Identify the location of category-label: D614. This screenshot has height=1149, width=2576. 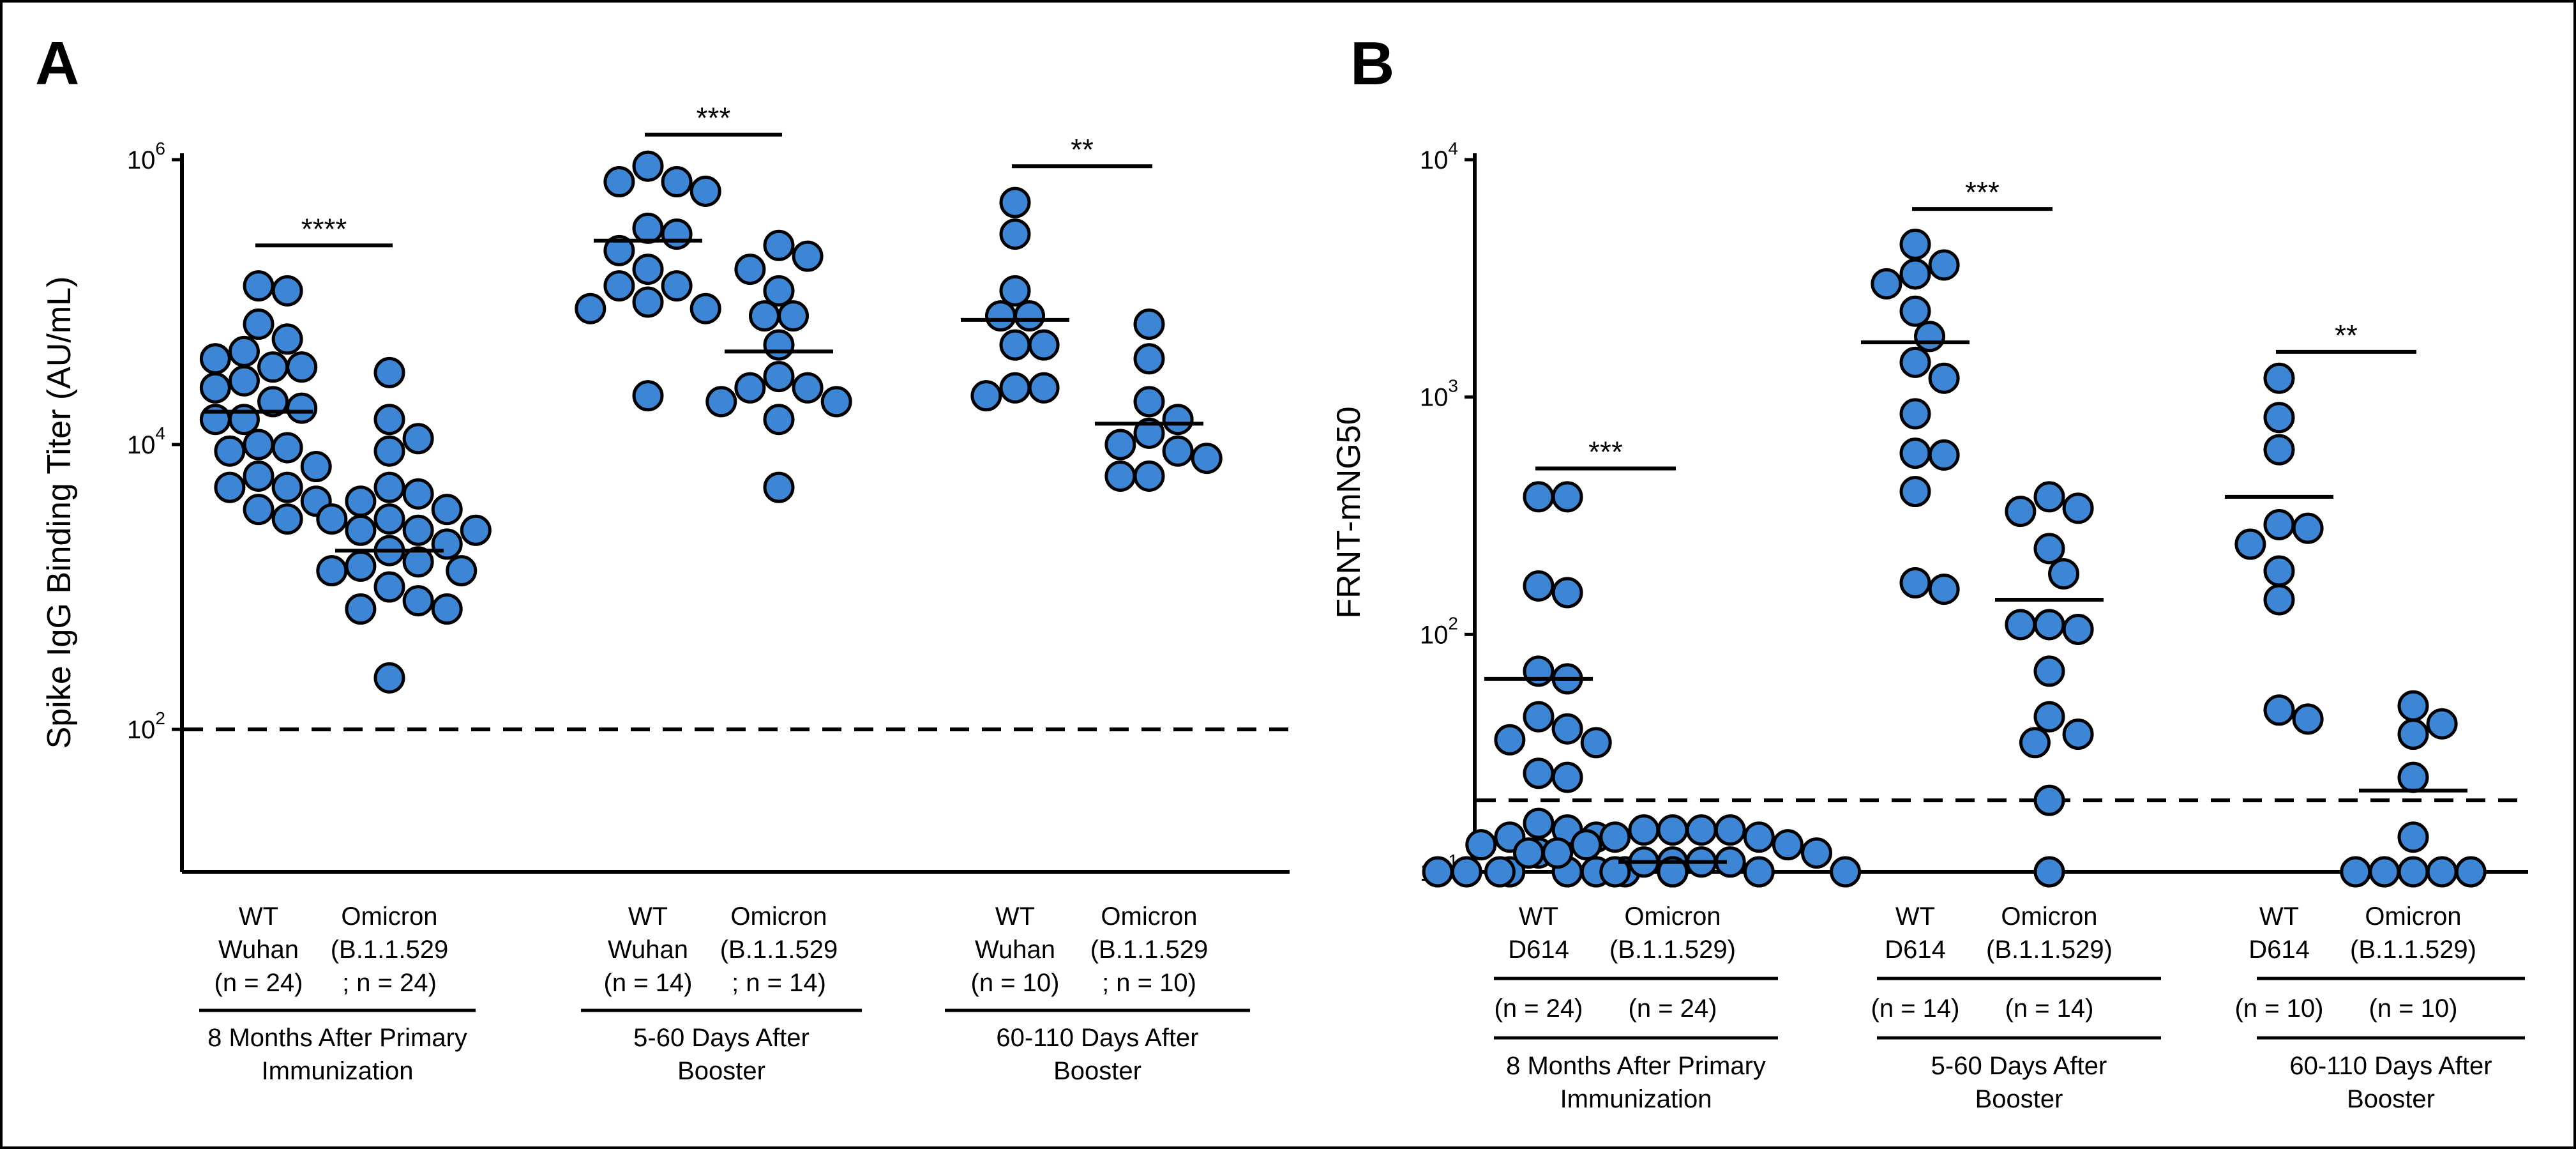
(1538, 950).